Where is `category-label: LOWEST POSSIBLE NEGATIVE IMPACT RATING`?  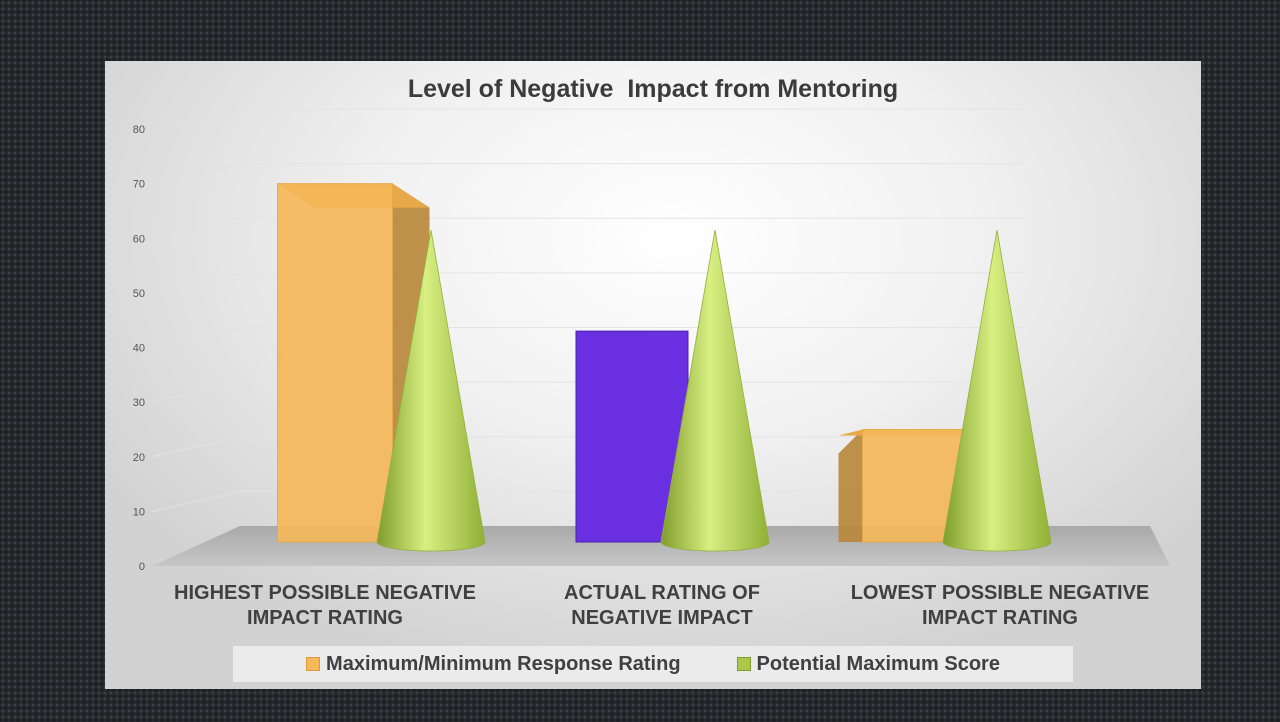 category-label: LOWEST POSSIBLE NEGATIVE IMPACT RATING is located at coordinates (1000, 606).